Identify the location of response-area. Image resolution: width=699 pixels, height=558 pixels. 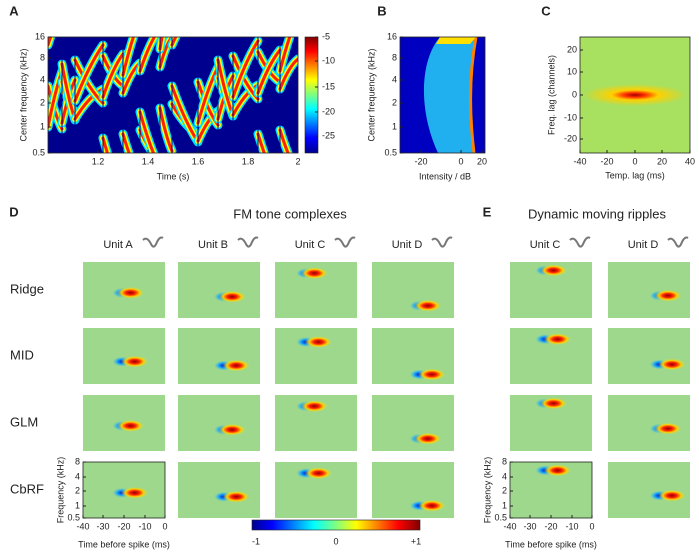
(449, 95).